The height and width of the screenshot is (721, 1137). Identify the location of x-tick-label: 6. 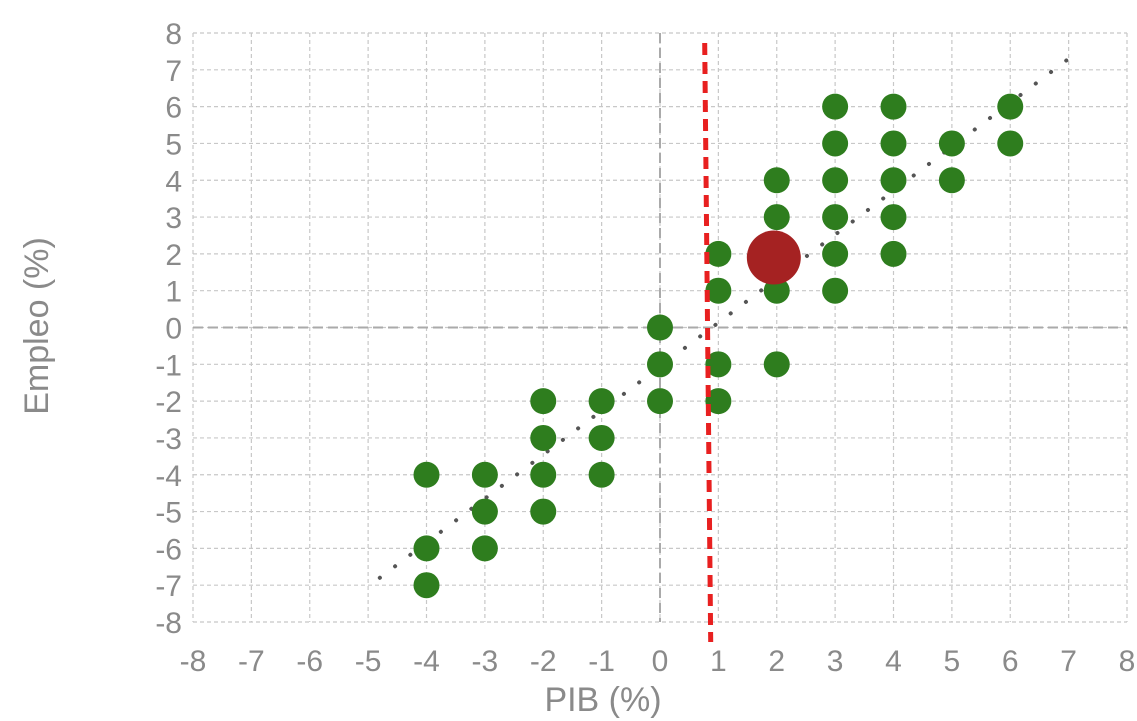
(1010, 661).